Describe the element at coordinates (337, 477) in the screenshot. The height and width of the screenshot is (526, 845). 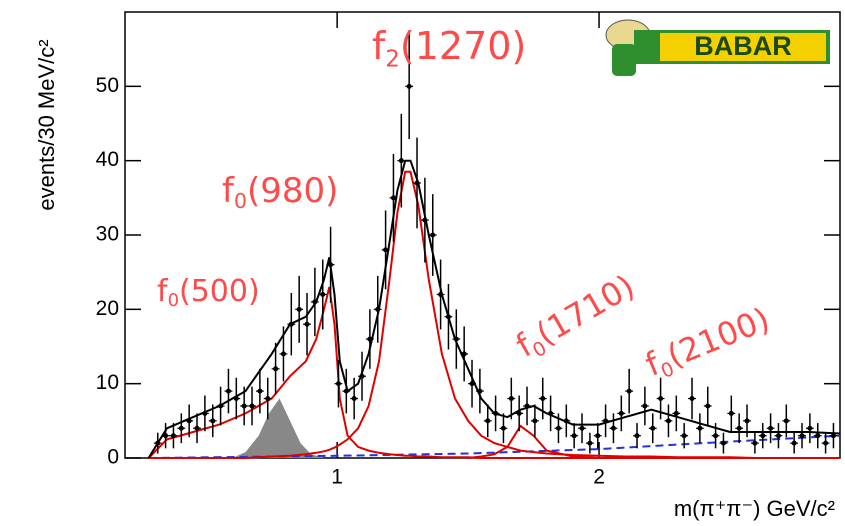
I see `x-tick-label: 1` at that location.